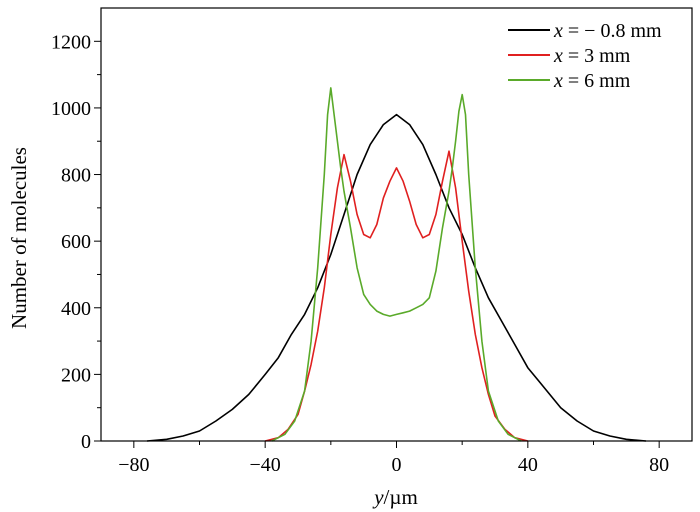 The height and width of the screenshot is (512, 700). Describe the element at coordinates (397, 465) in the screenshot. I see `x-tick-label: 0` at that location.